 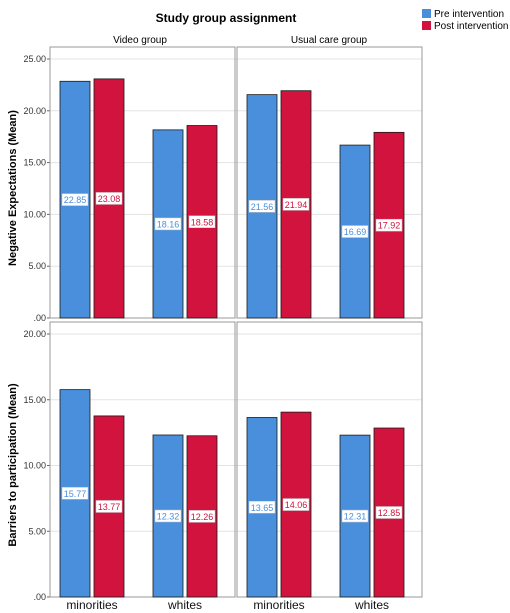 I want to click on data-label: 13.77, so click(x=109, y=507).